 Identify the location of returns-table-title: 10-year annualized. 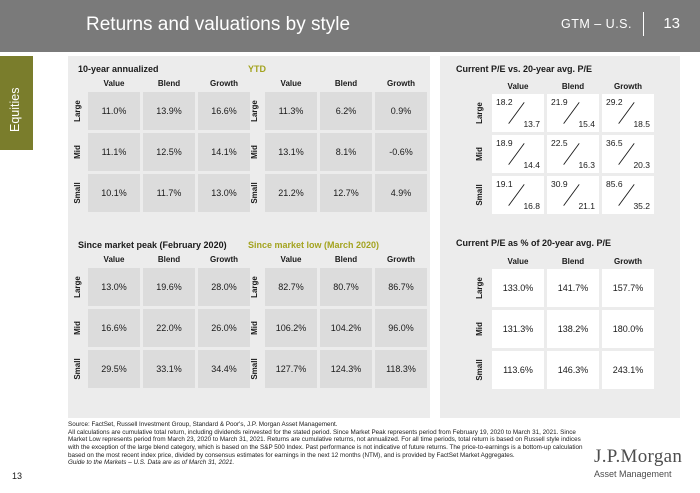
(118, 69).